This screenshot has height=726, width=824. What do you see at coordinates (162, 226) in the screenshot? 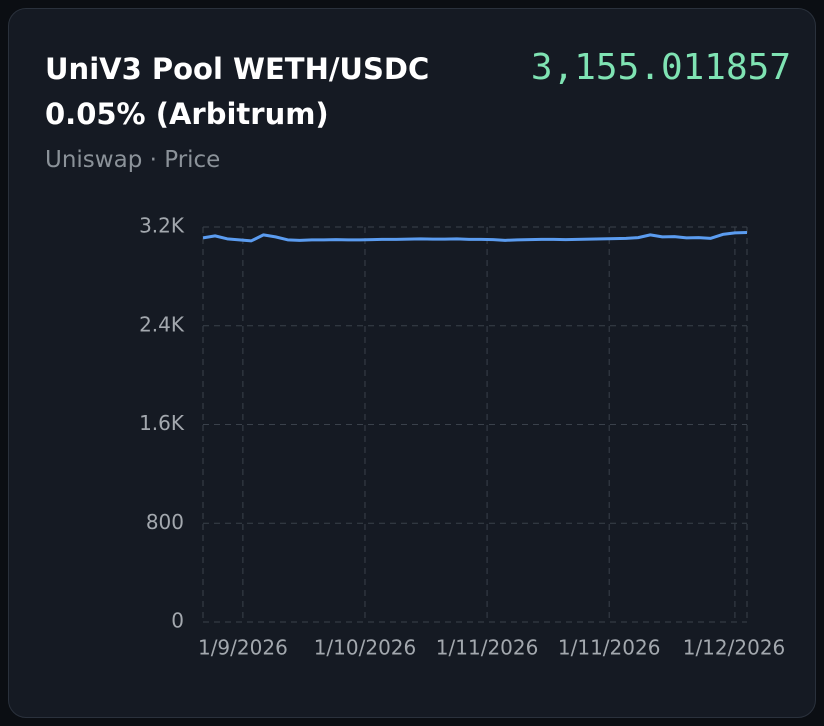
I see `y-tick-label: 3.2K` at bounding box center [162, 226].